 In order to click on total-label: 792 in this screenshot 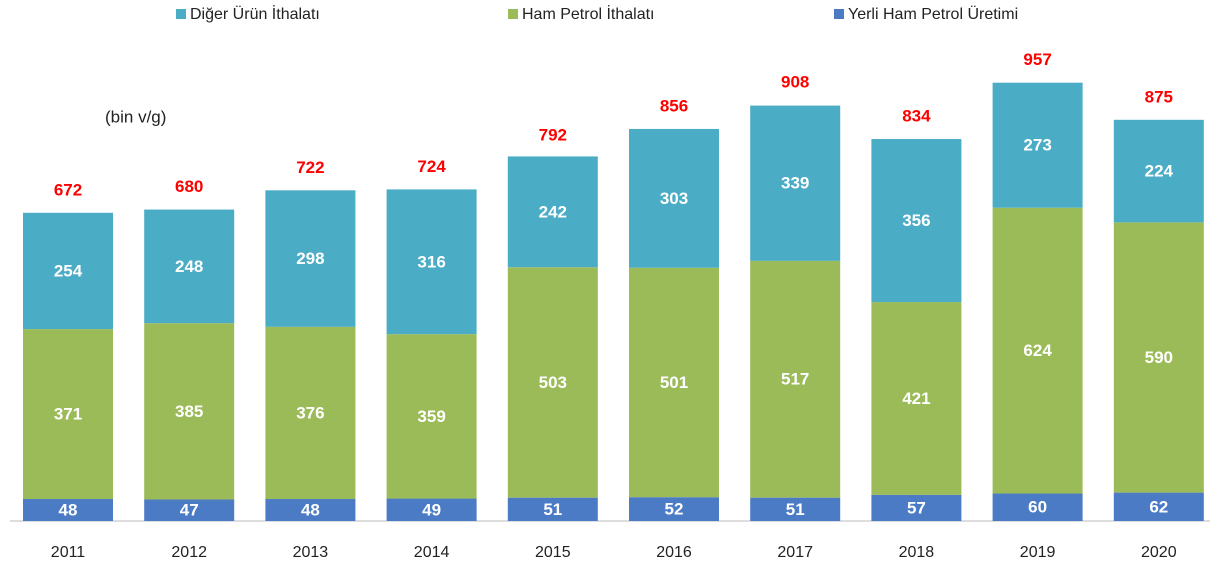, I will do `click(553, 135)`.